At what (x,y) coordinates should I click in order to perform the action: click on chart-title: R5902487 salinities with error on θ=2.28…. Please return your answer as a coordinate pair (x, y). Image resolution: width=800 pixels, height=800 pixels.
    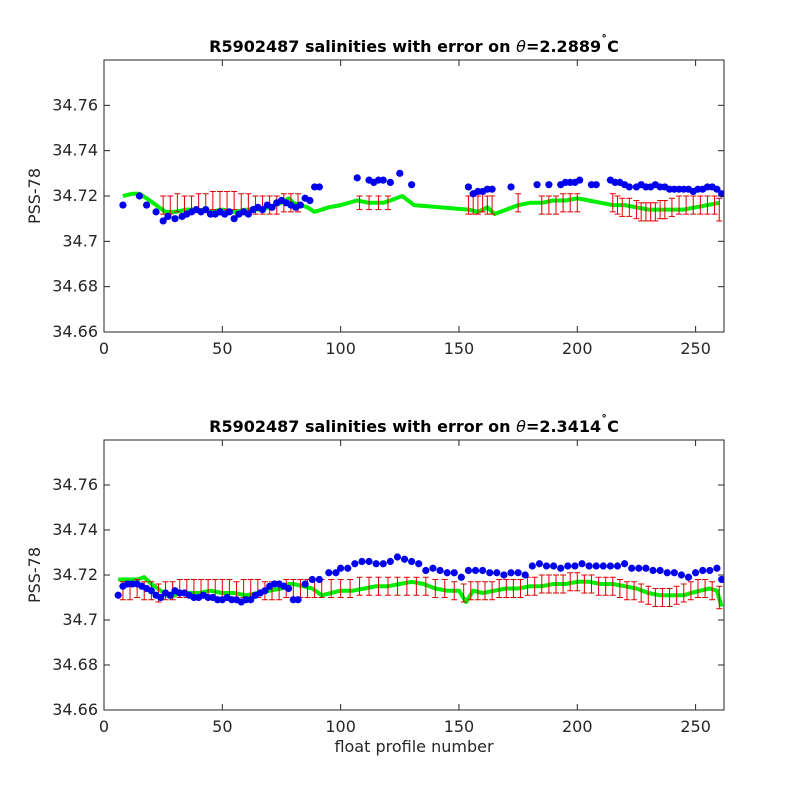
    Looking at the image, I should click on (414, 44).